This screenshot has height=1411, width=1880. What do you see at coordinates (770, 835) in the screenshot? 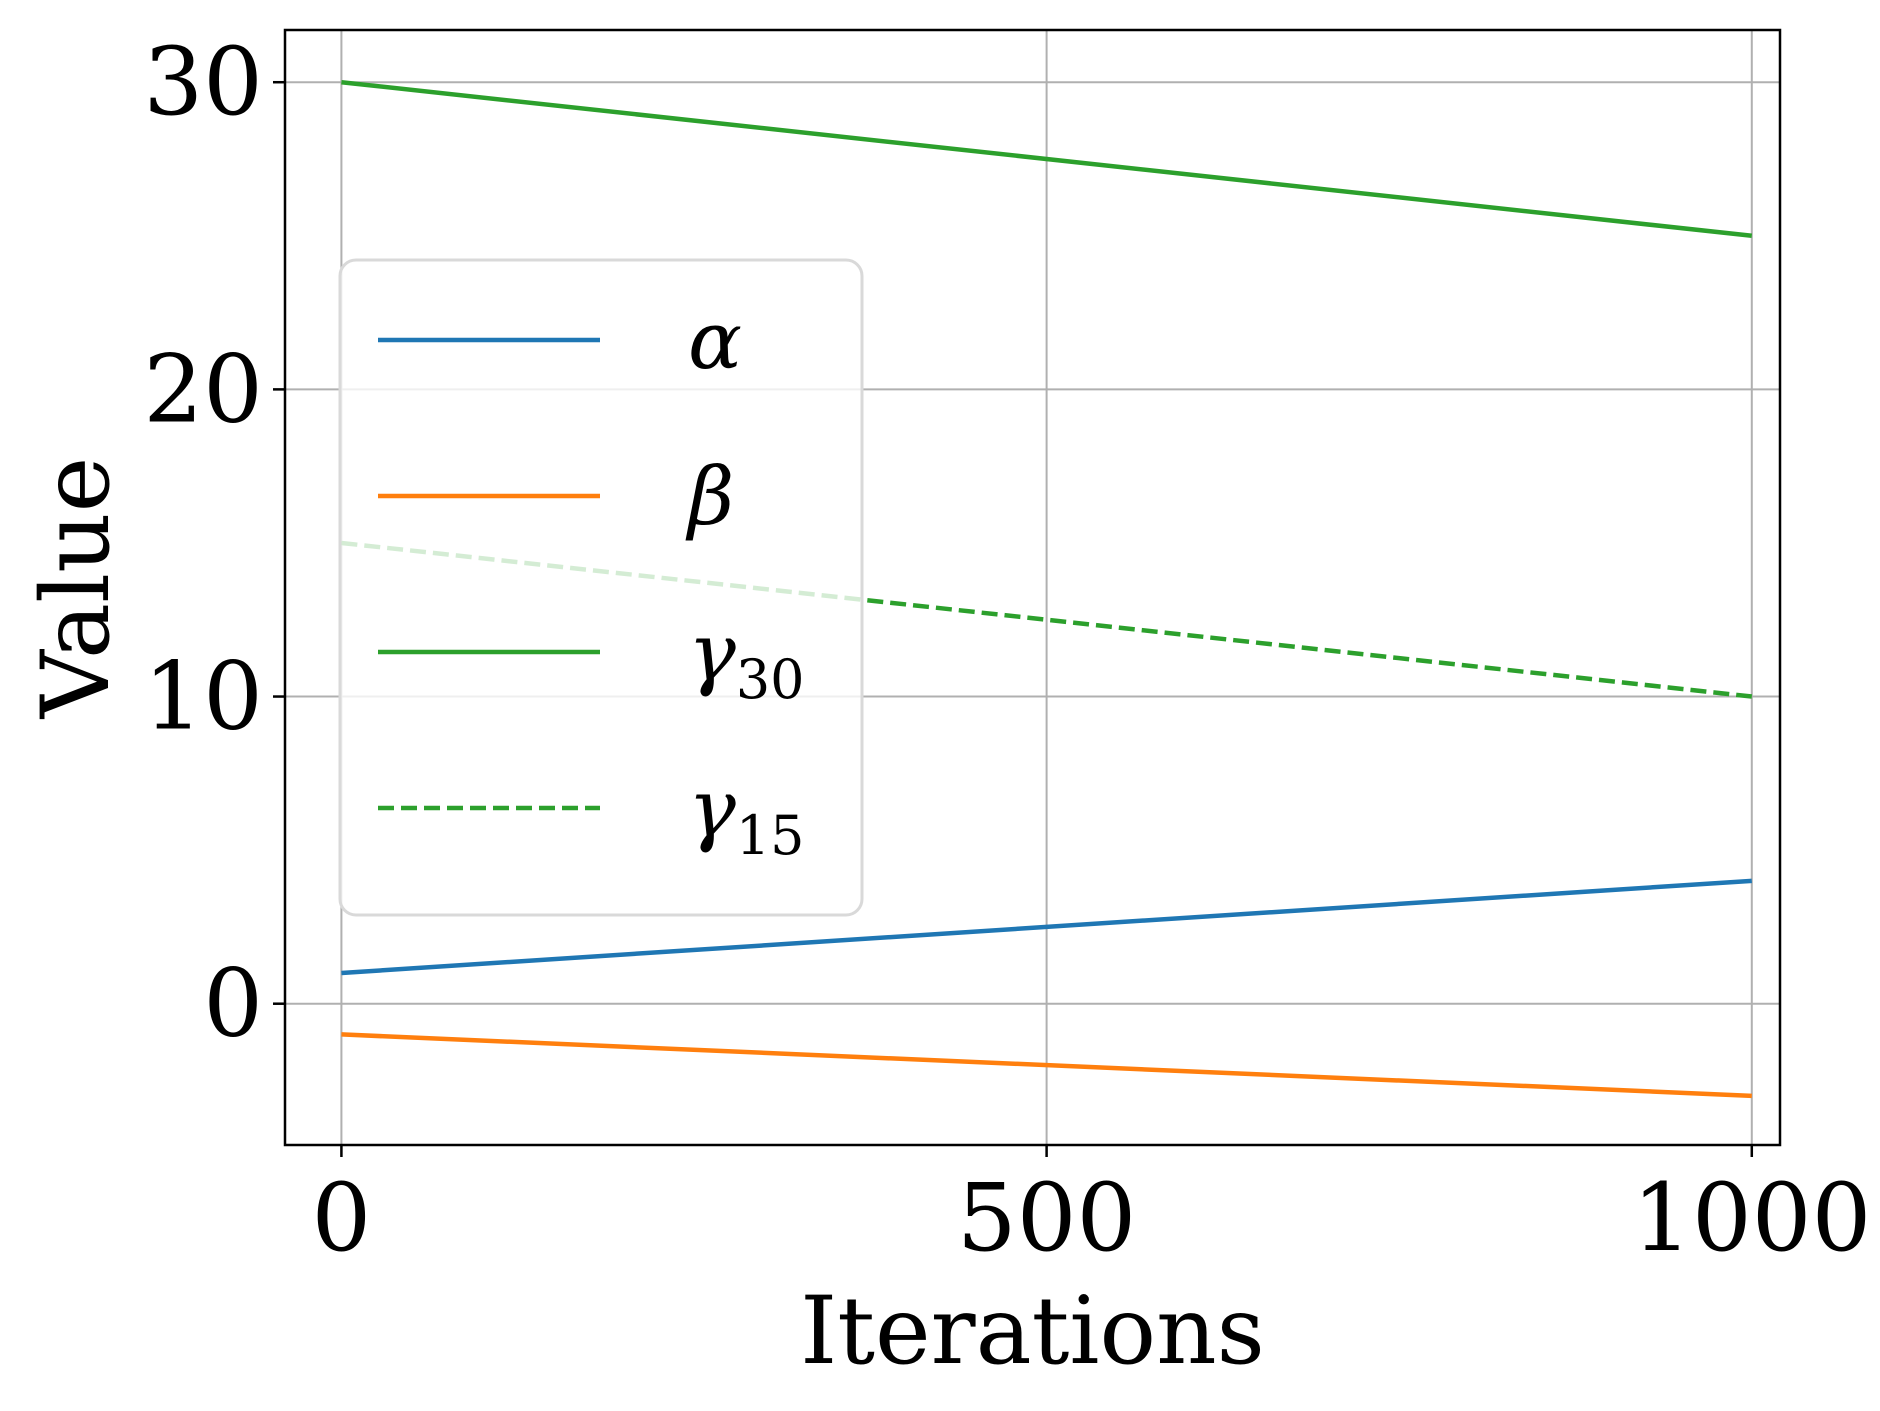
I see `legend-subscript: 15` at bounding box center [770, 835].